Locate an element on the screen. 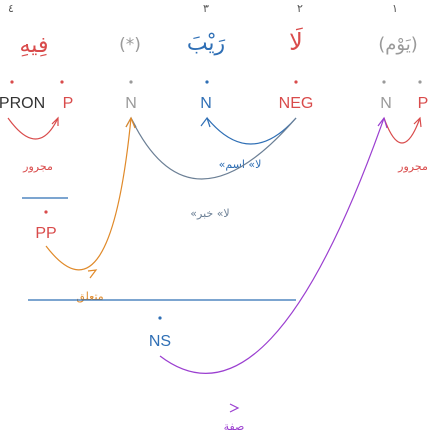 The width and height of the screenshot is (441, 438). arc-majrur-left is located at coordinates (33, 128).